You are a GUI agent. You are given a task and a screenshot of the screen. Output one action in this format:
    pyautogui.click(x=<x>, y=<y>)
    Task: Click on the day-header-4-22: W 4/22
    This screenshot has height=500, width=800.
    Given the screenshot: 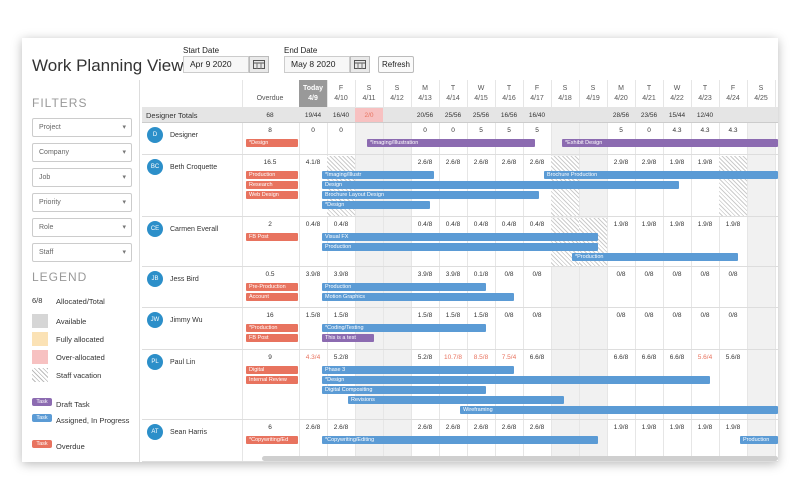 What is the action you would take?
    pyautogui.click(x=677, y=93)
    